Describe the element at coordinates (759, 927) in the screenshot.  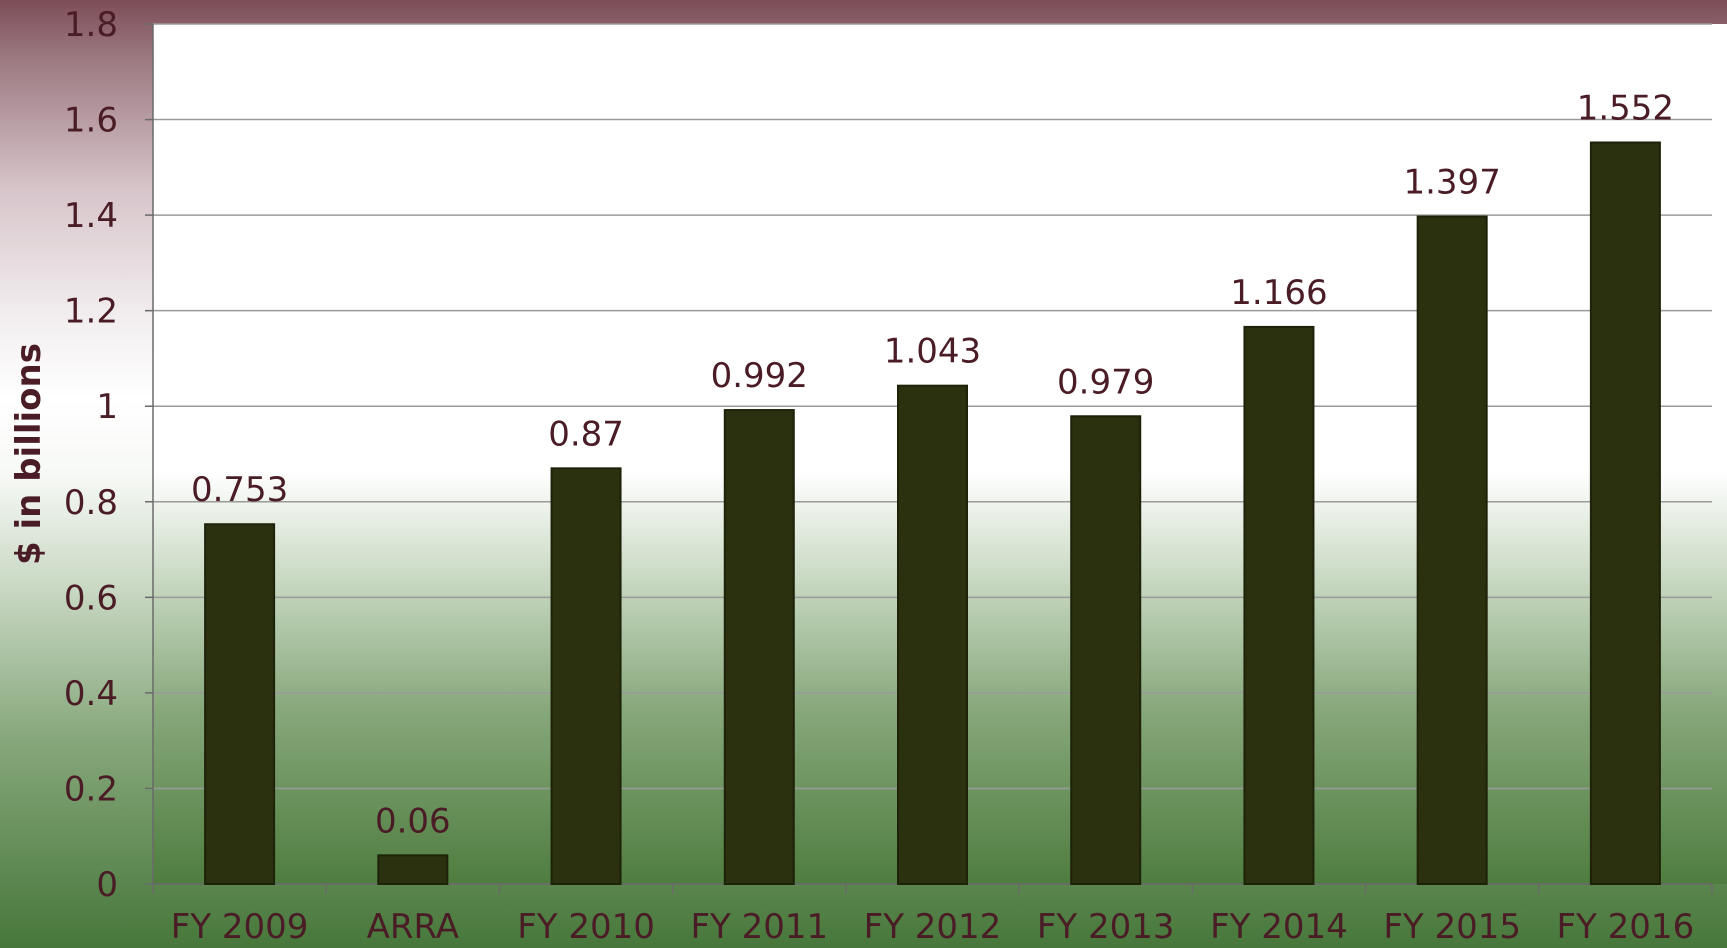
I see `x-tick-label: FY 2011` at that location.